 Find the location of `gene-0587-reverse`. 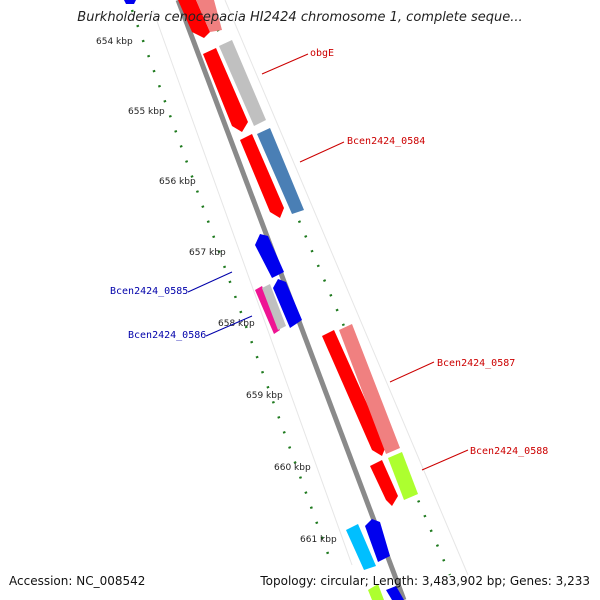

gene-0587-reverse is located at coordinates (354, 393).